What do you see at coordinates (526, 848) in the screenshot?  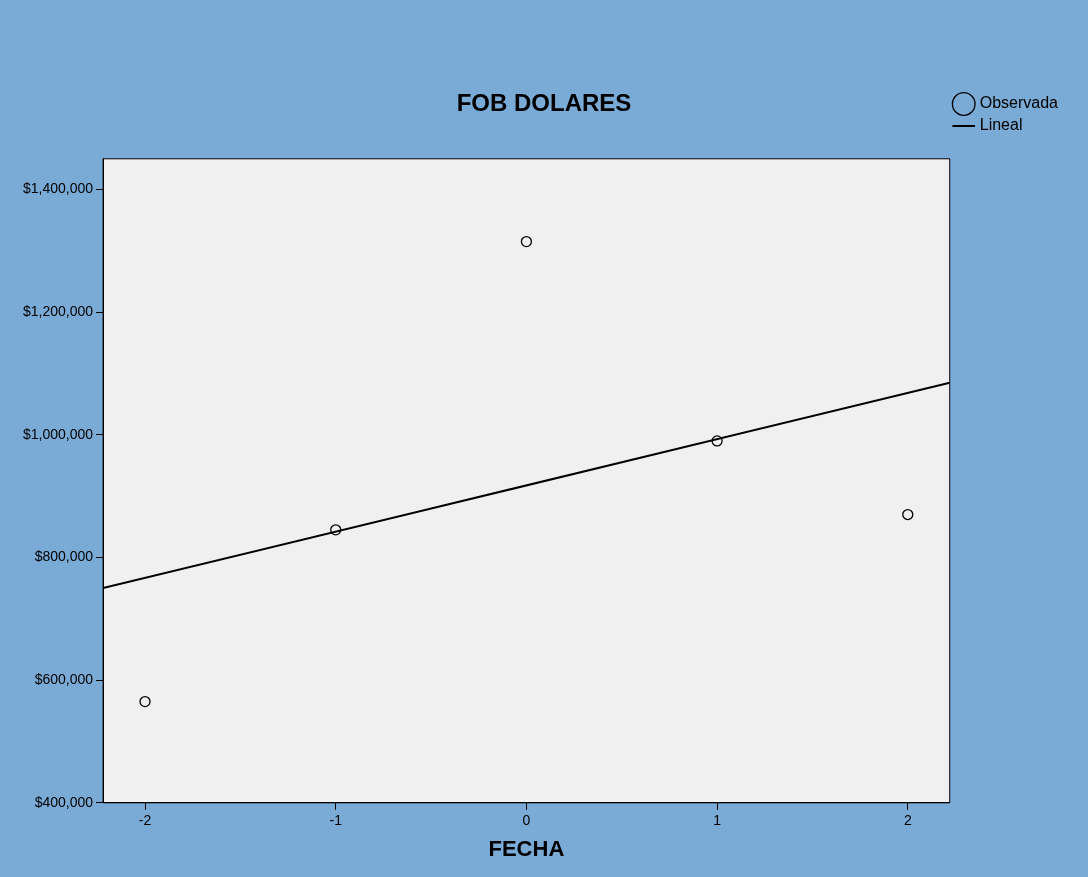 I see `x-axis-title: FECHA` at bounding box center [526, 848].